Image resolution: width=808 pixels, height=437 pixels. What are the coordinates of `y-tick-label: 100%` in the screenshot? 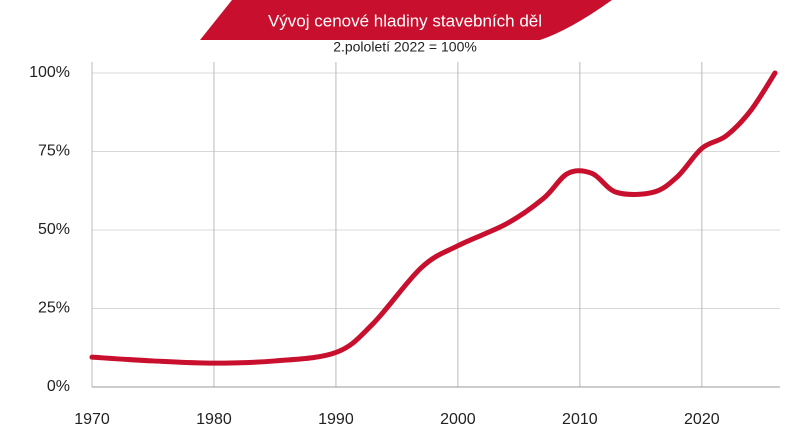 It's located at (49, 72).